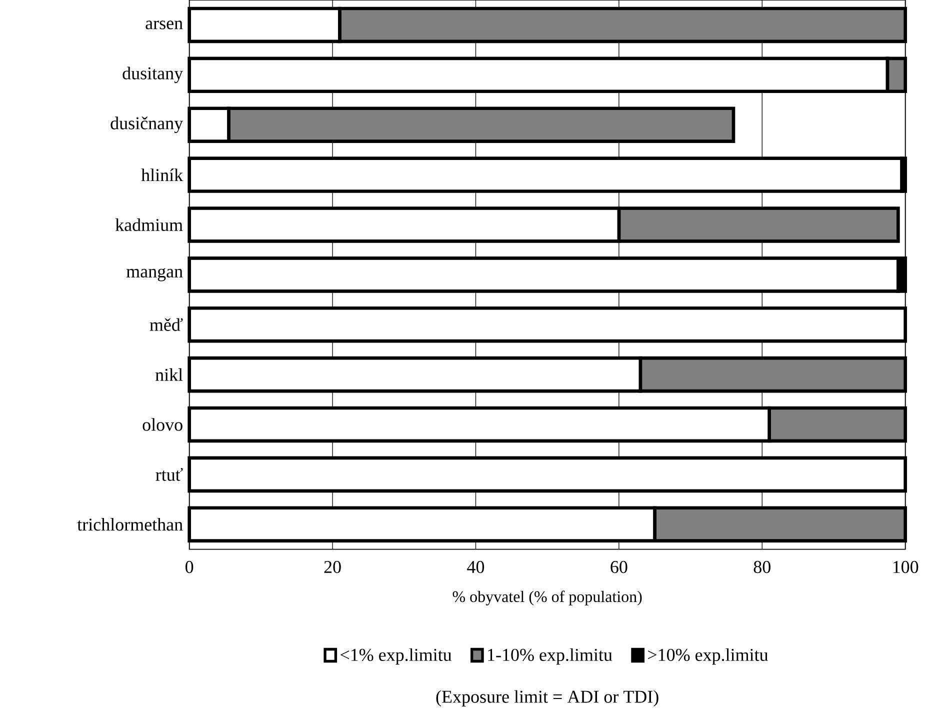 The height and width of the screenshot is (711, 928). Describe the element at coordinates (166, 325) in the screenshot. I see `y-tick-label: měď` at that location.